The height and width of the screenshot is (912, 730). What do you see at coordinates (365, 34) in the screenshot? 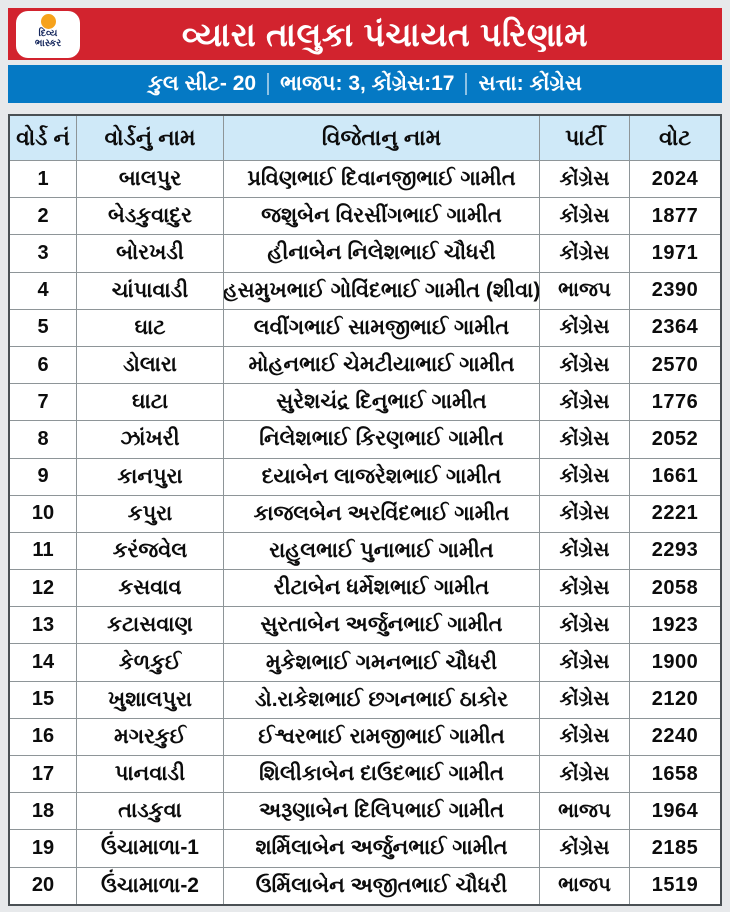
I see `title-bar: દિવ્ય ભાસ્કર વ્યારા તાલુકા પંચાયત પરિણામ` at bounding box center [365, 34].